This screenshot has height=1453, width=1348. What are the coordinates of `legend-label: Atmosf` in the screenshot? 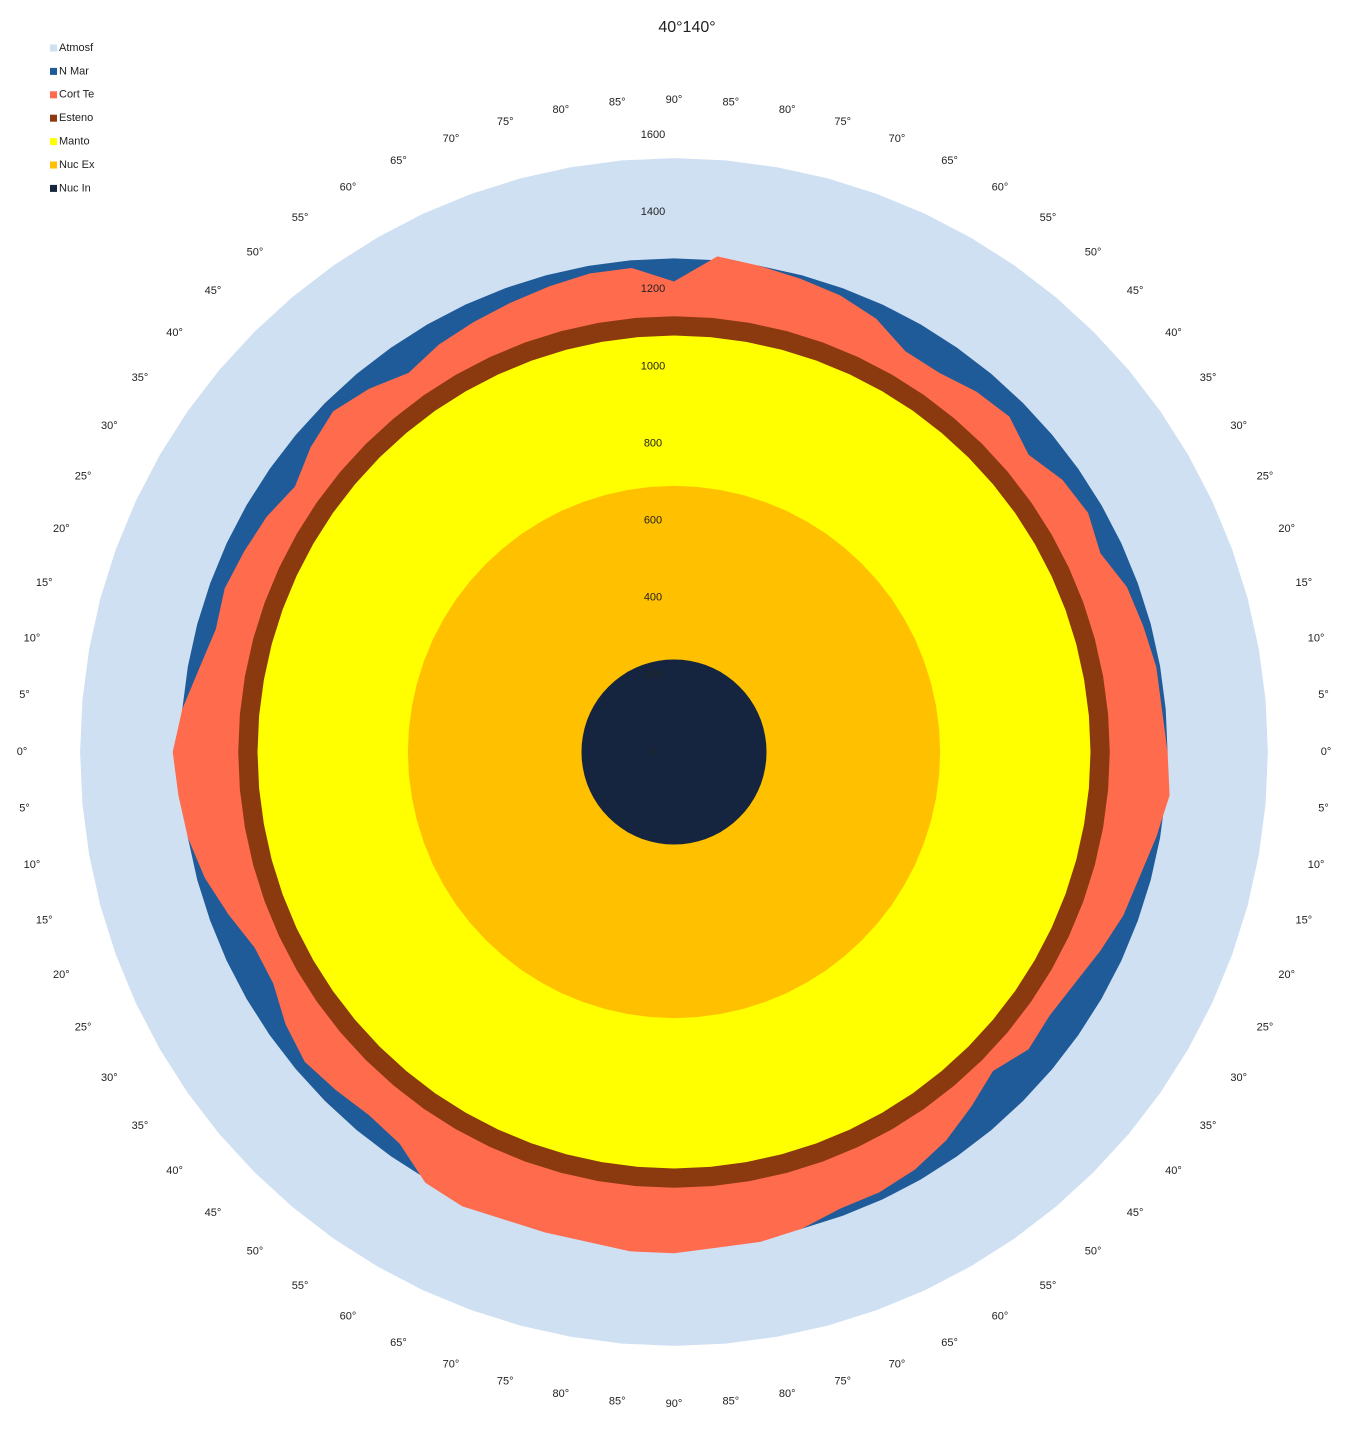 It's located at (76, 48).